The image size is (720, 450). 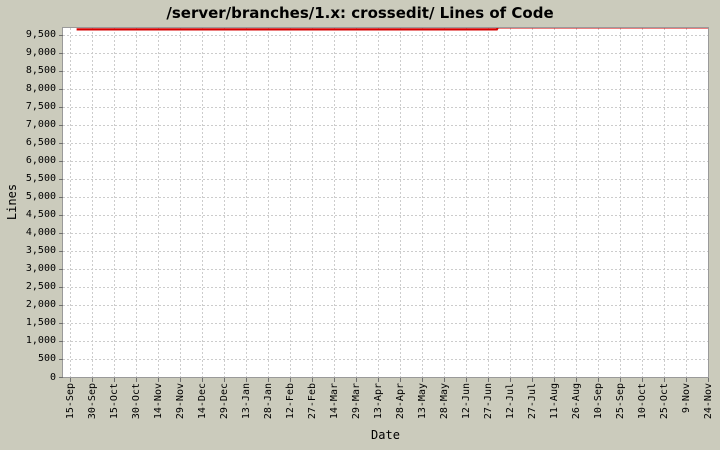 What do you see at coordinates (40, 215) in the screenshot?
I see `y-tick-label: 4,500` at bounding box center [40, 215].